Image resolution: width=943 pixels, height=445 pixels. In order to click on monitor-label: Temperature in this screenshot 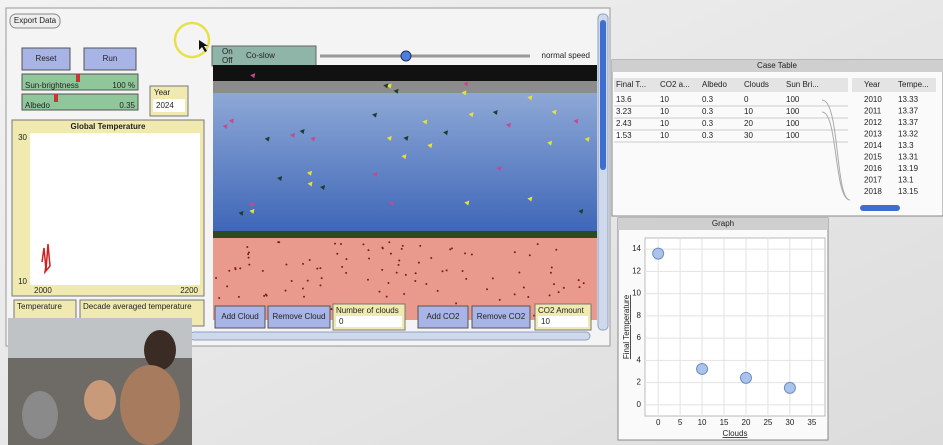, I will do `click(39, 306)`.